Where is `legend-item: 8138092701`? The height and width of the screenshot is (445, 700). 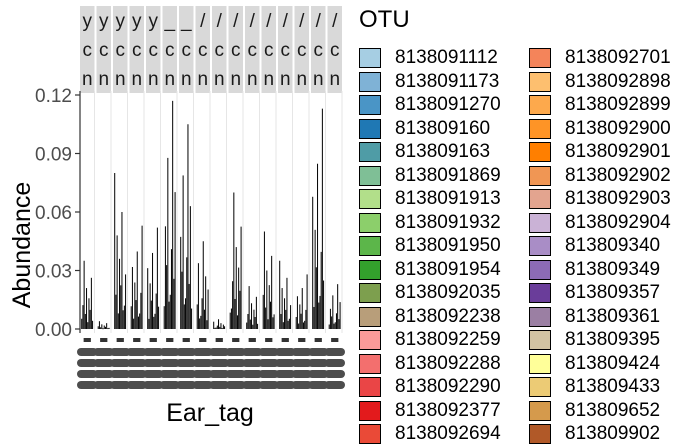 legend-item: 8138092701 is located at coordinates (600, 58).